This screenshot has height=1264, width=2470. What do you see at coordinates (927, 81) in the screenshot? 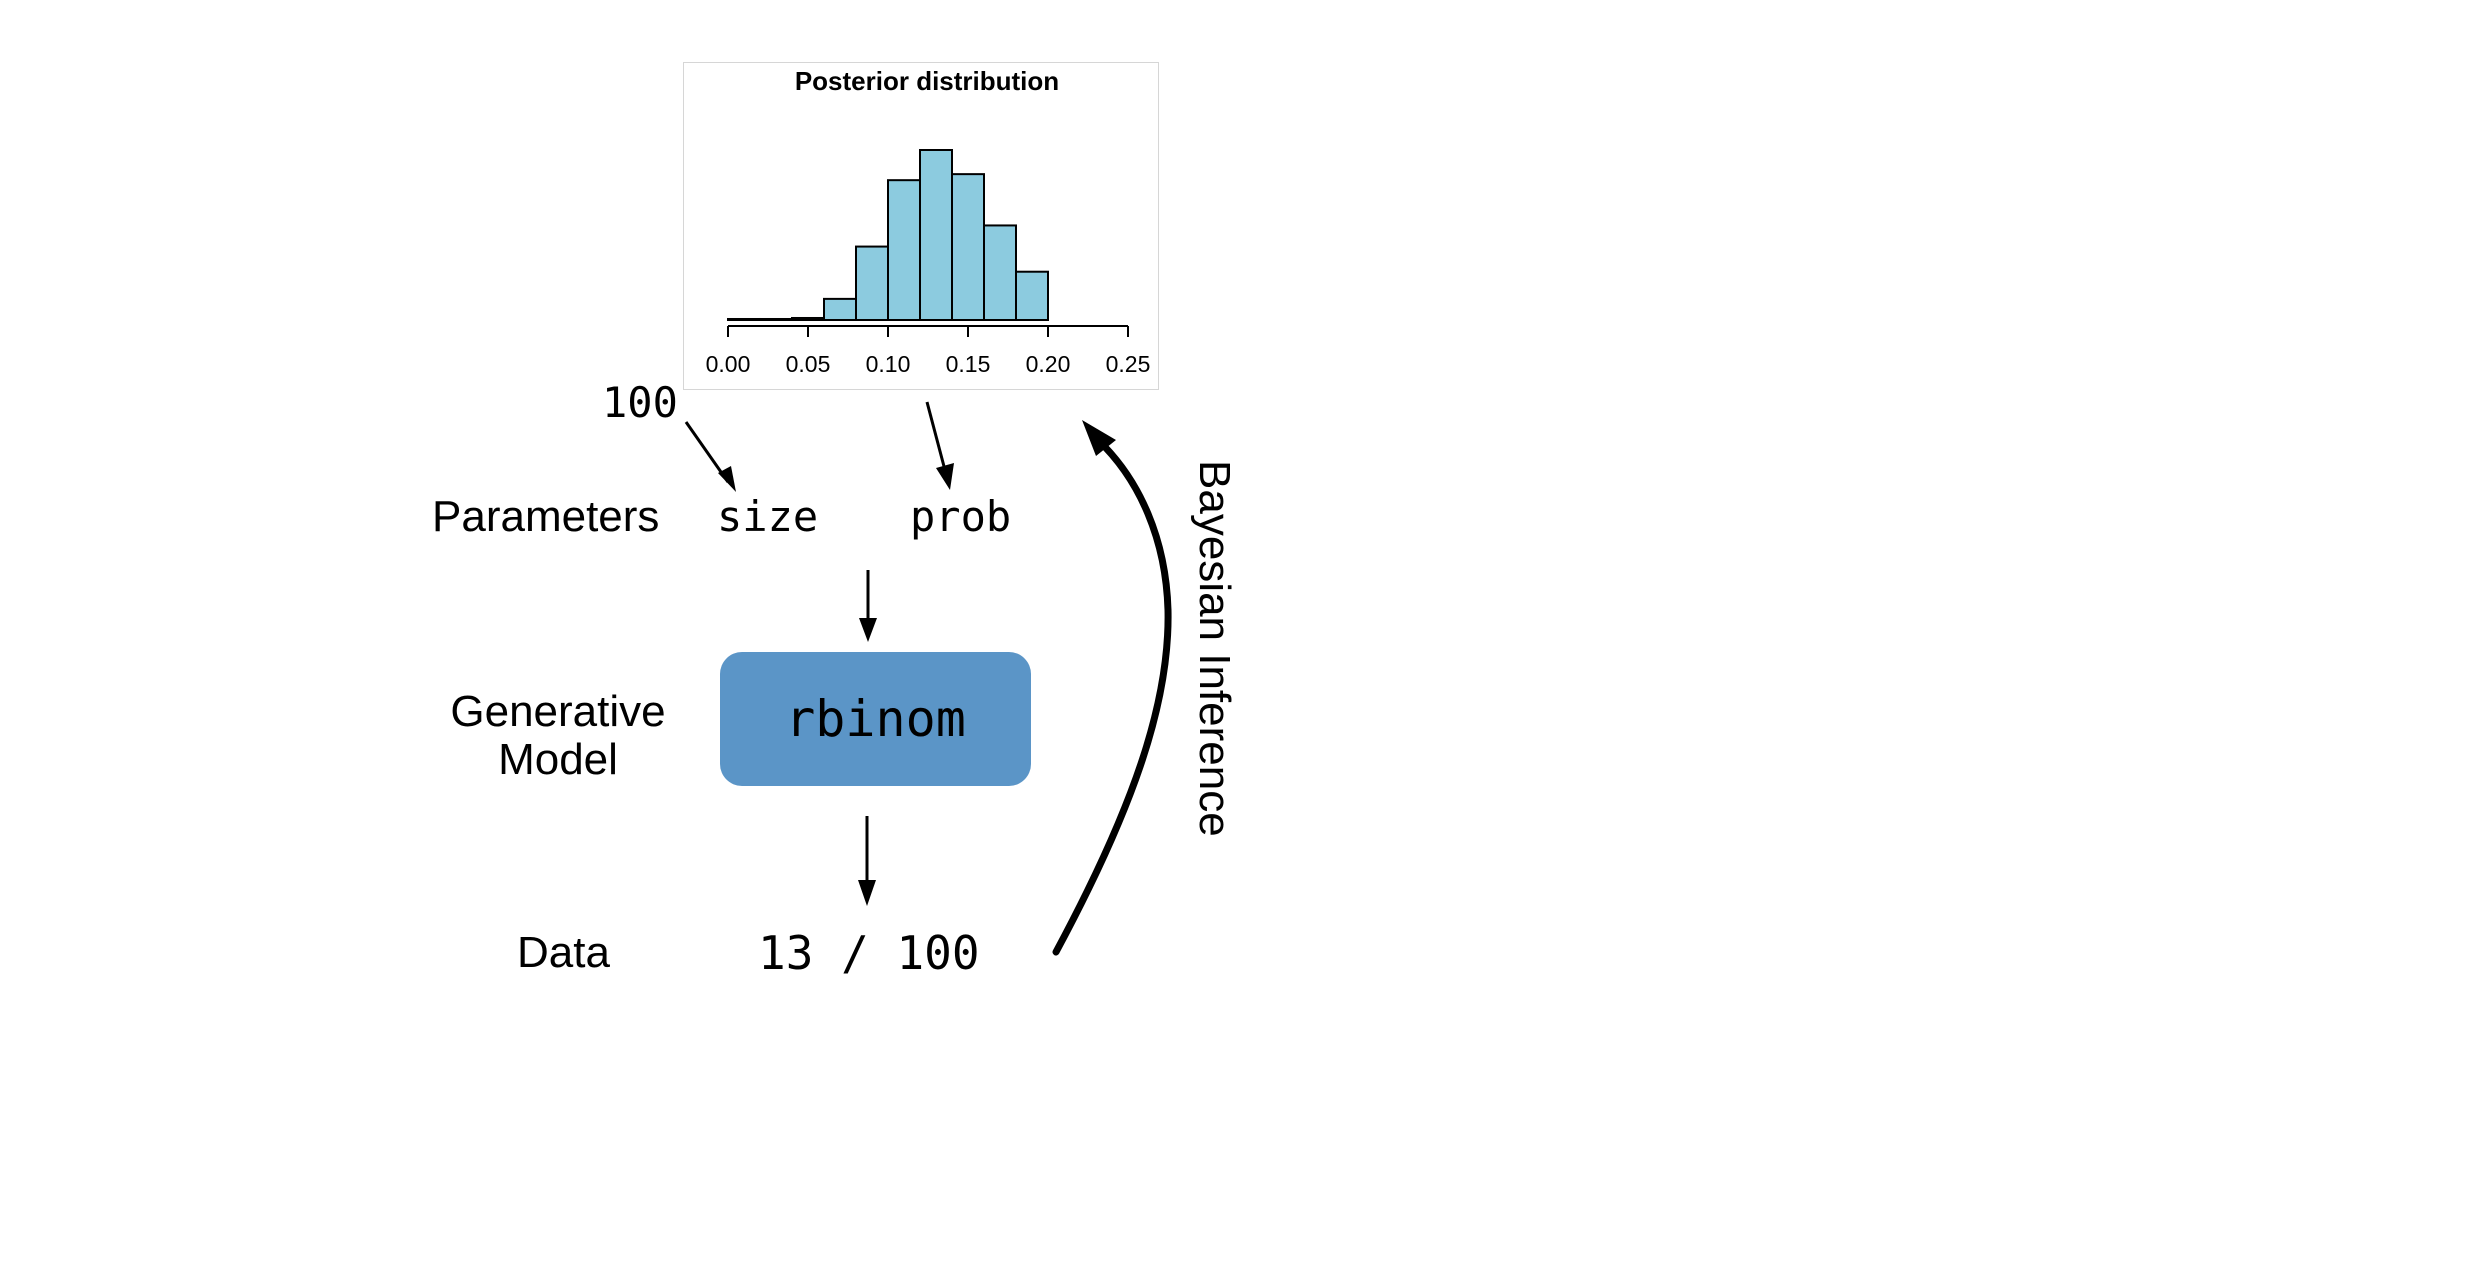
I see `chart-title: Posterior distribution` at bounding box center [927, 81].